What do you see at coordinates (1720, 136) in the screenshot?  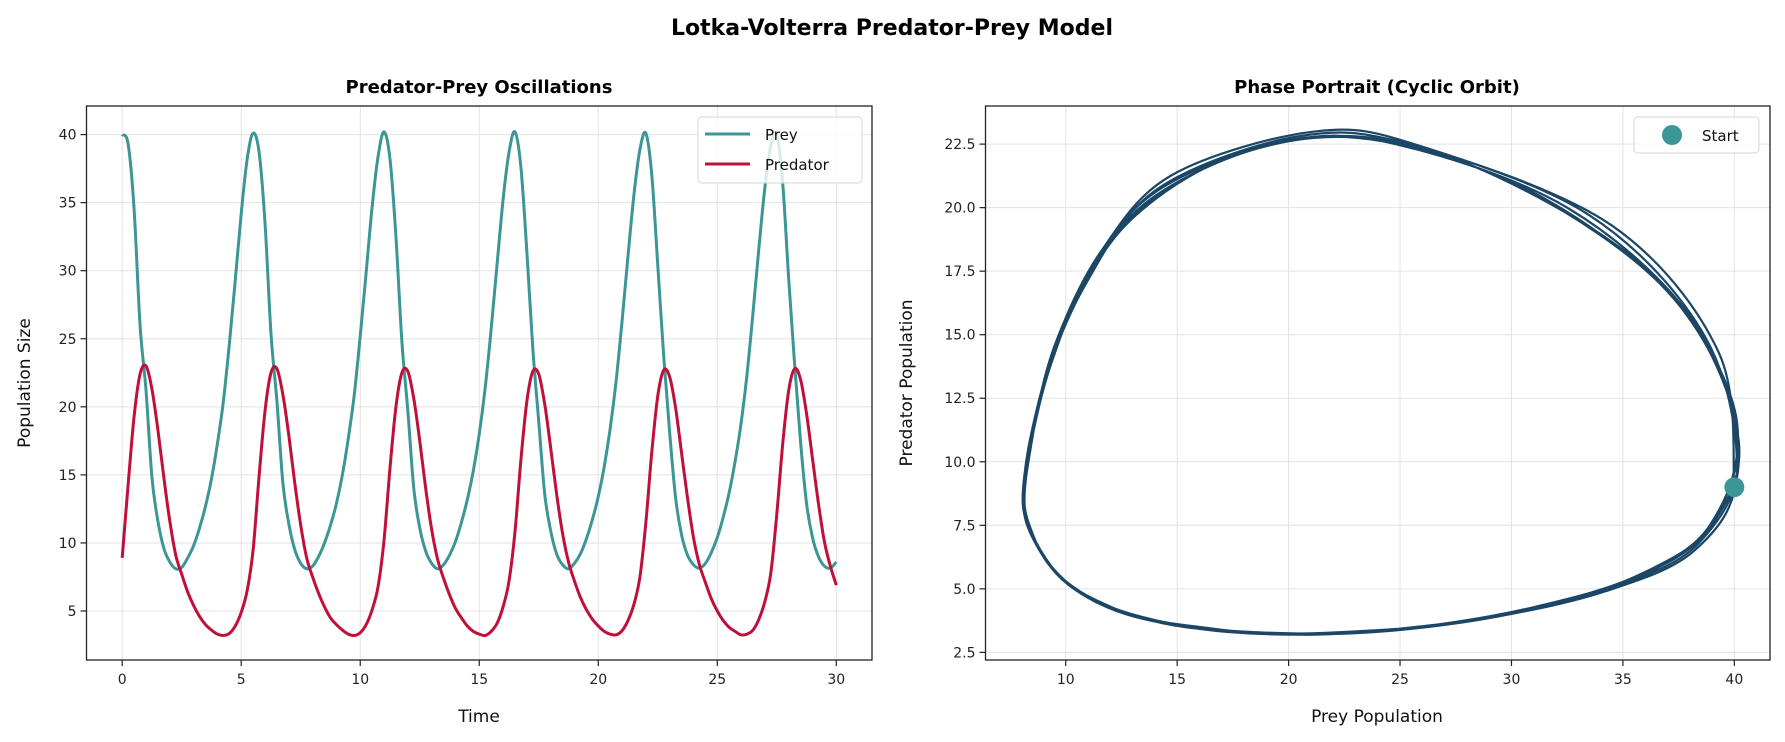 I see `legend-label-start: Start` at bounding box center [1720, 136].